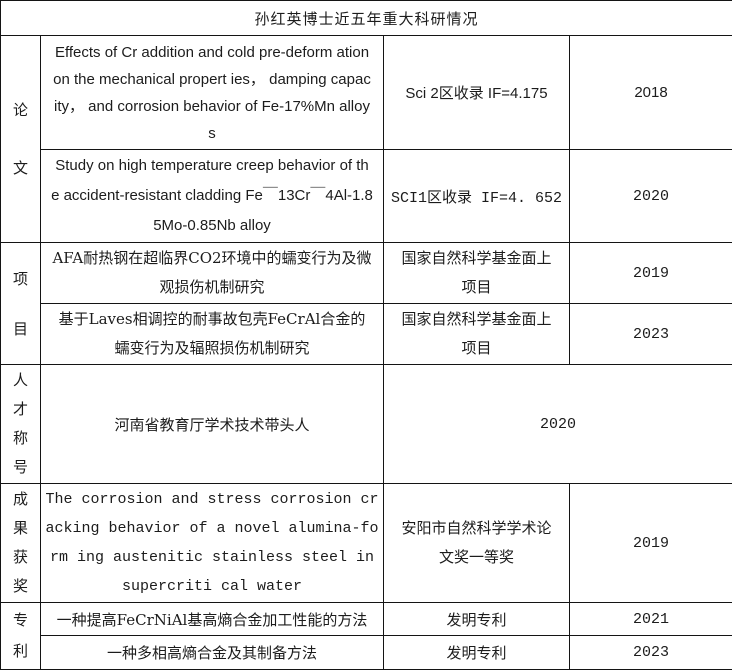 The height and width of the screenshot is (670, 732). I want to click on project2-title-cell: 基于Laves相调控的耐事故包壳FeCrAl合金的 蠕变行为及辐照损伤机制研究, so click(212, 334).